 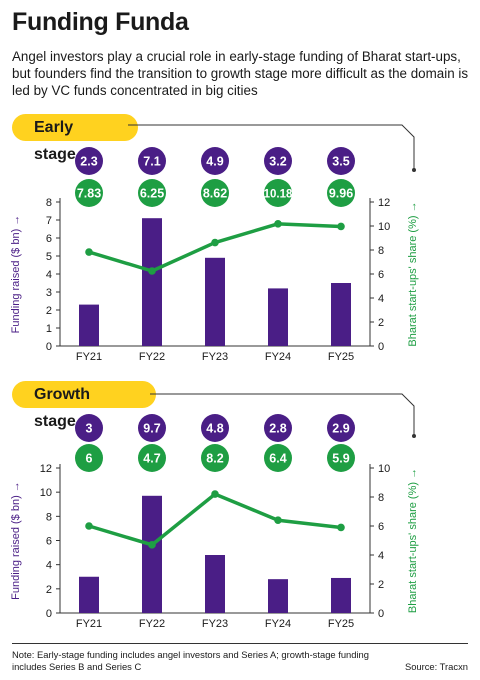 I want to click on early-share-value: 9.96, so click(x=341, y=194).